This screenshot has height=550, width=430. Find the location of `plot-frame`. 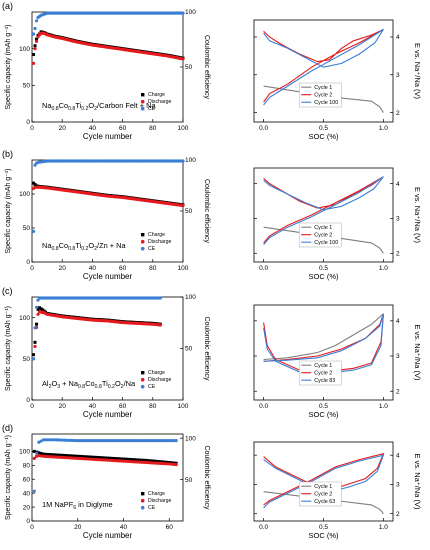

plot-frame is located at coordinates (107, 477).